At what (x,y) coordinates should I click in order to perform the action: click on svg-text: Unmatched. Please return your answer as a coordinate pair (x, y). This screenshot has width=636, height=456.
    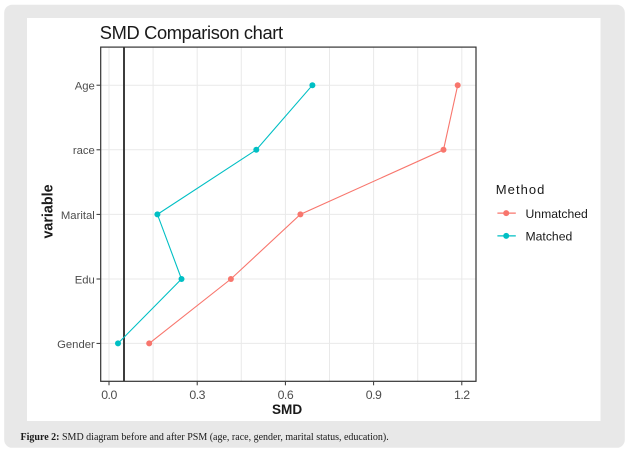
    Looking at the image, I should click on (557, 214).